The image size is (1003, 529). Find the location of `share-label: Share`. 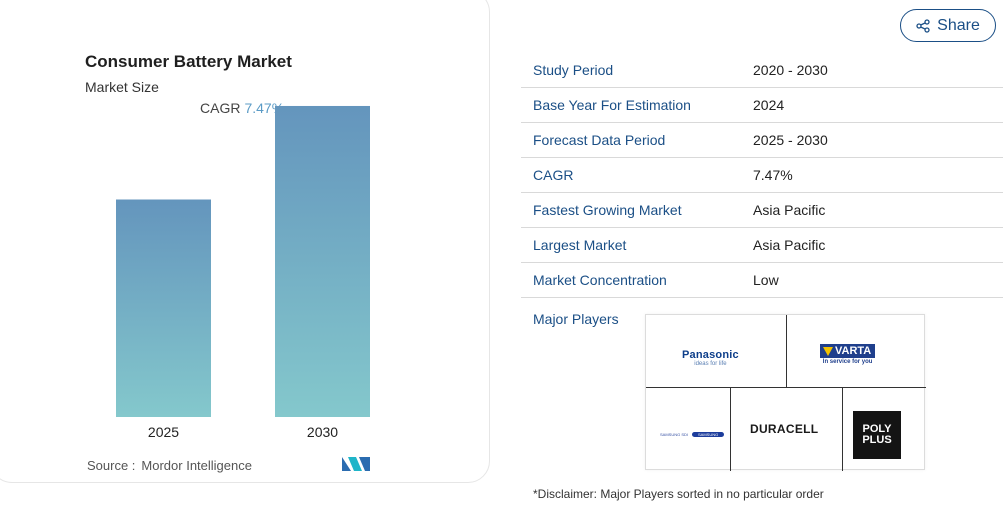

share-label: Share is located at coordinates (958, 25).